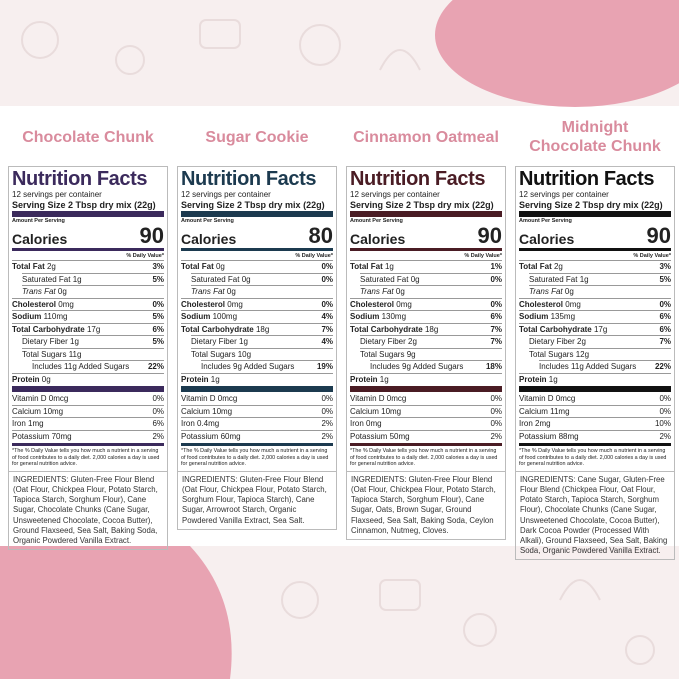 The width and height of the screenshot is (679, 679). What do you see at coordinates (116, 612) in the screenshot?
I see `pink-blob` at bounding box center [116, 612].